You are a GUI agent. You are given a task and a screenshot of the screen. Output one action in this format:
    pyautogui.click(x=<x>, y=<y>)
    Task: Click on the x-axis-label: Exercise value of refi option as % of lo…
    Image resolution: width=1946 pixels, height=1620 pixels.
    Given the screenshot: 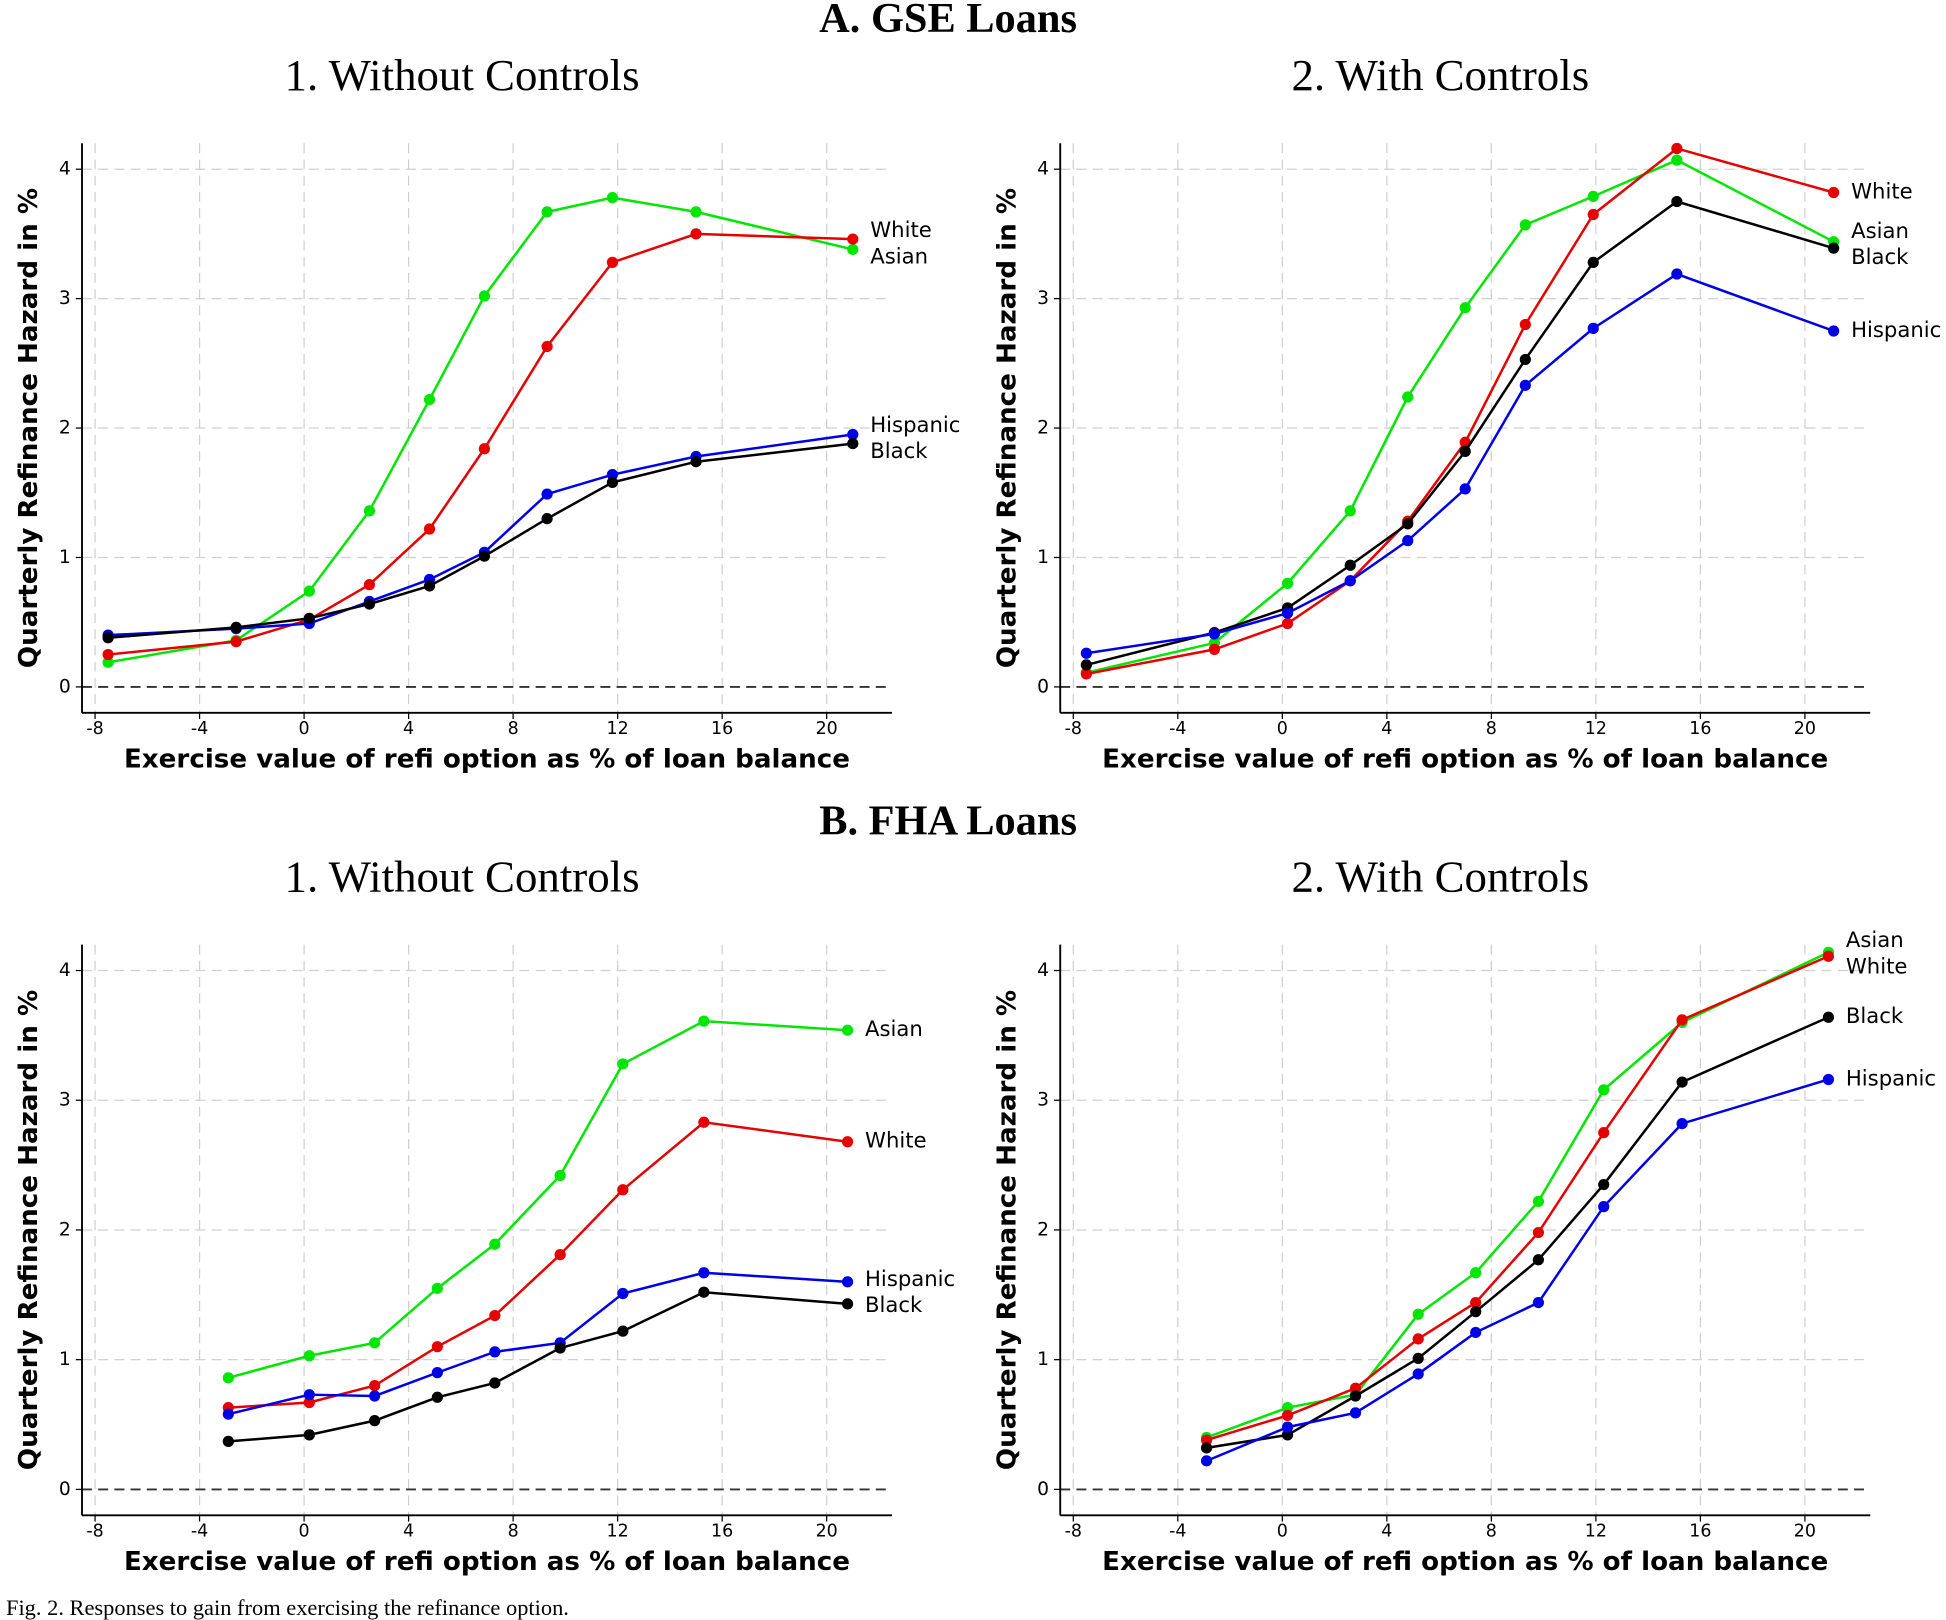 What is the action you would take?
    pyautogui.click(x=487, y=1562)
    